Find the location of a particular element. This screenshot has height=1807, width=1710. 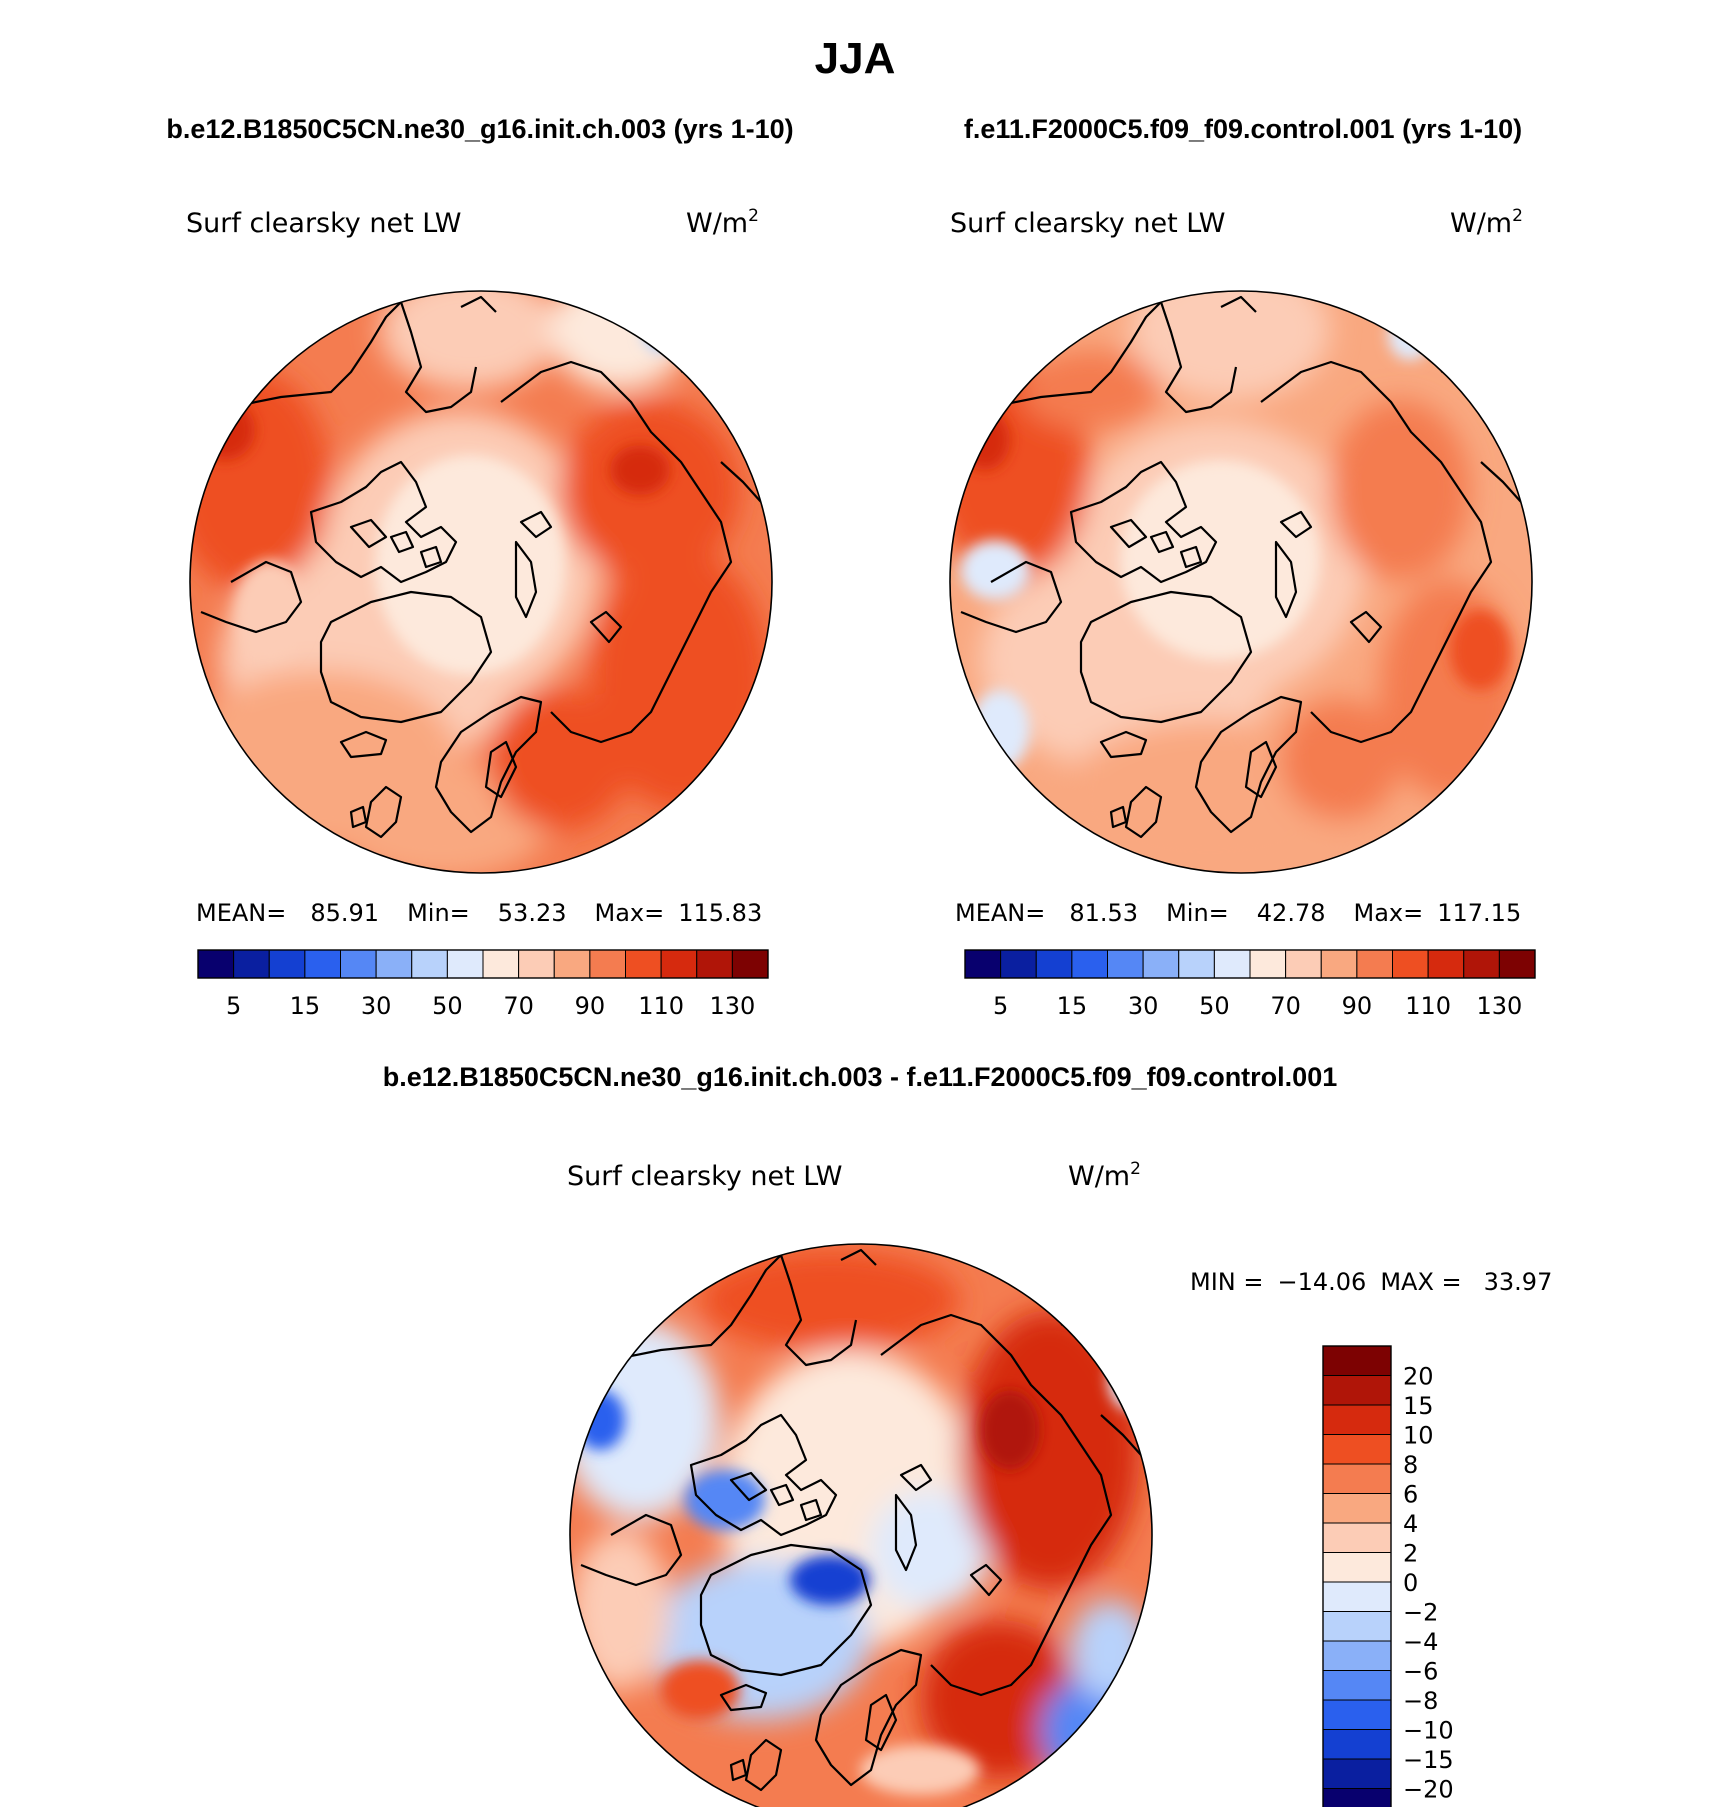

panel-b-units: W/m2 is located at coordinates (1486, 222).